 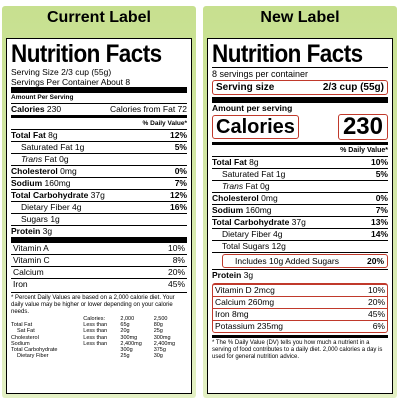 I want to click on new-heading: Nutrition Facts, so click(x=287, y=54).